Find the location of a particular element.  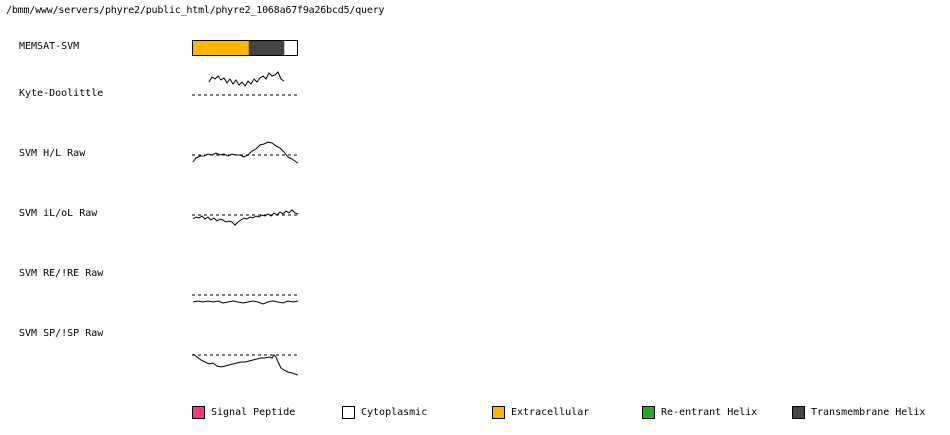

legend-label-cytoplasmic: Cytoplasmic is located at coordinates (394, 412).